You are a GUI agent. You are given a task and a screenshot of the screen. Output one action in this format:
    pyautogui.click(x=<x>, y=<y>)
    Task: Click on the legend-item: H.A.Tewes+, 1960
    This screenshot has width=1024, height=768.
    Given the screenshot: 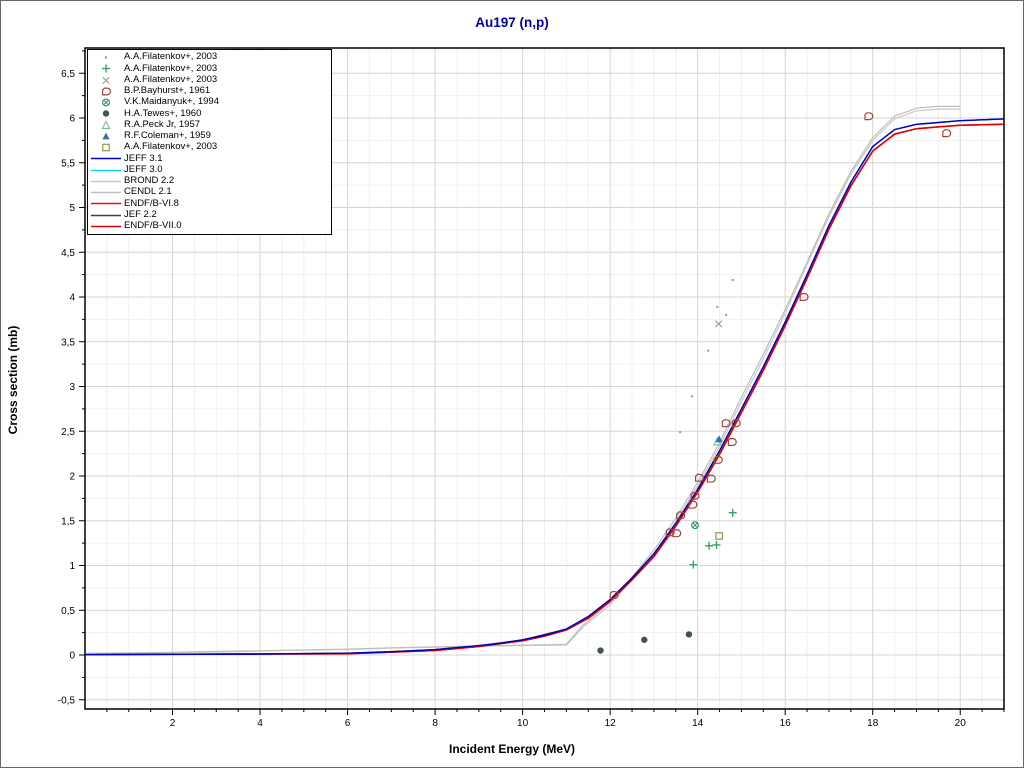 What is the action you would take?
    pyautogui.click(x=209, y=113)
    